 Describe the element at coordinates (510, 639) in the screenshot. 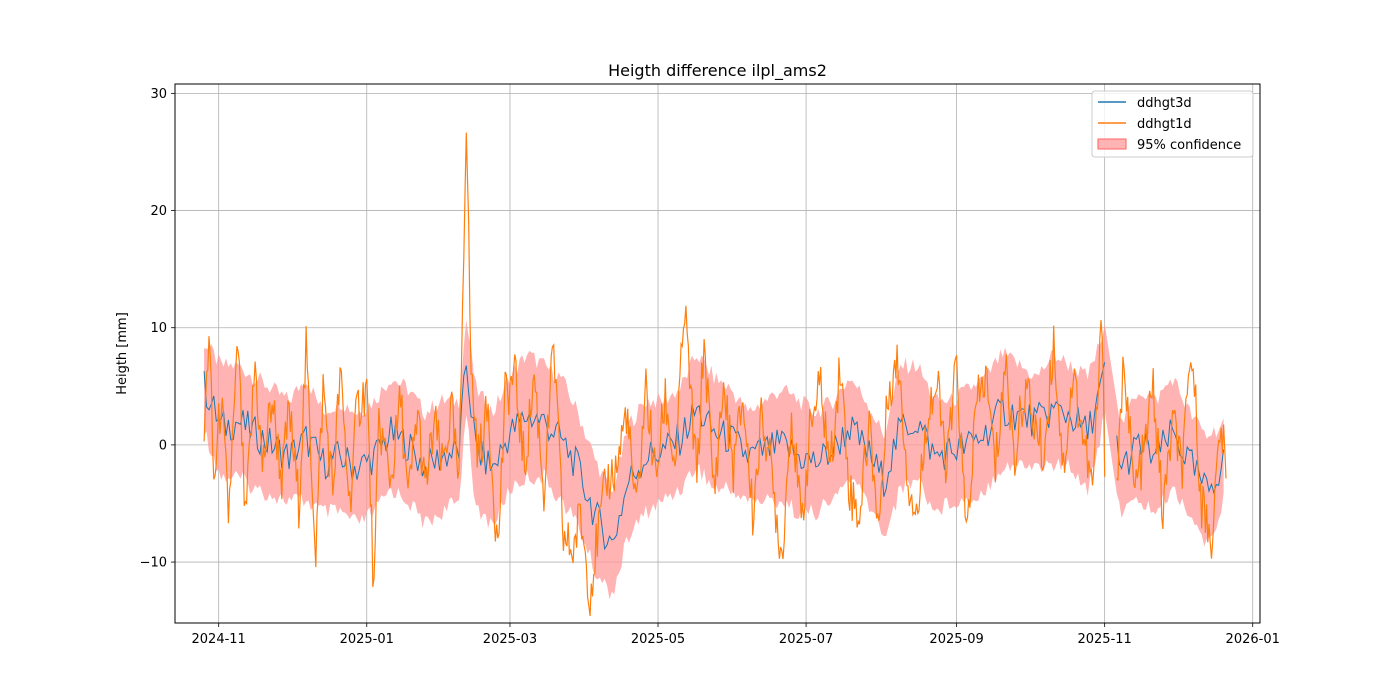

I see `x-tick-label: 2025-03` at that location.